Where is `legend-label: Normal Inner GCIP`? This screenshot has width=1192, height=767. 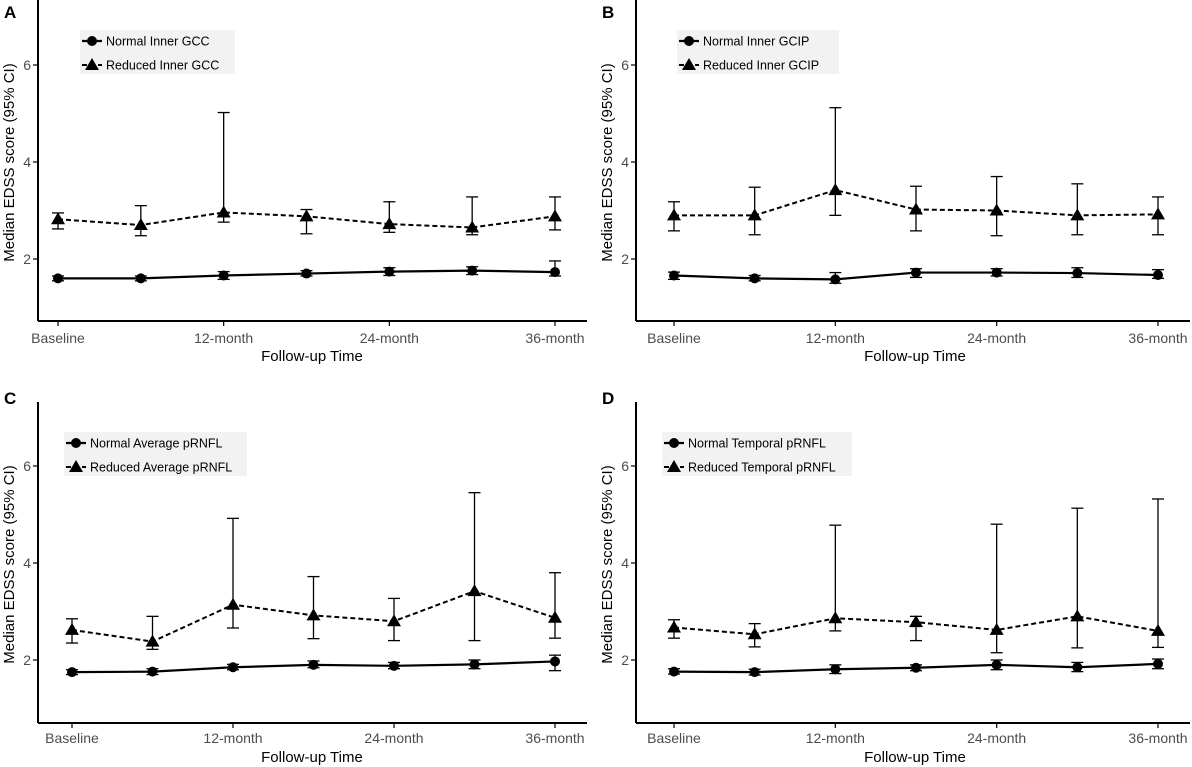
legend-label: Normal Inner GCIP is located at coordinates (756, 42).